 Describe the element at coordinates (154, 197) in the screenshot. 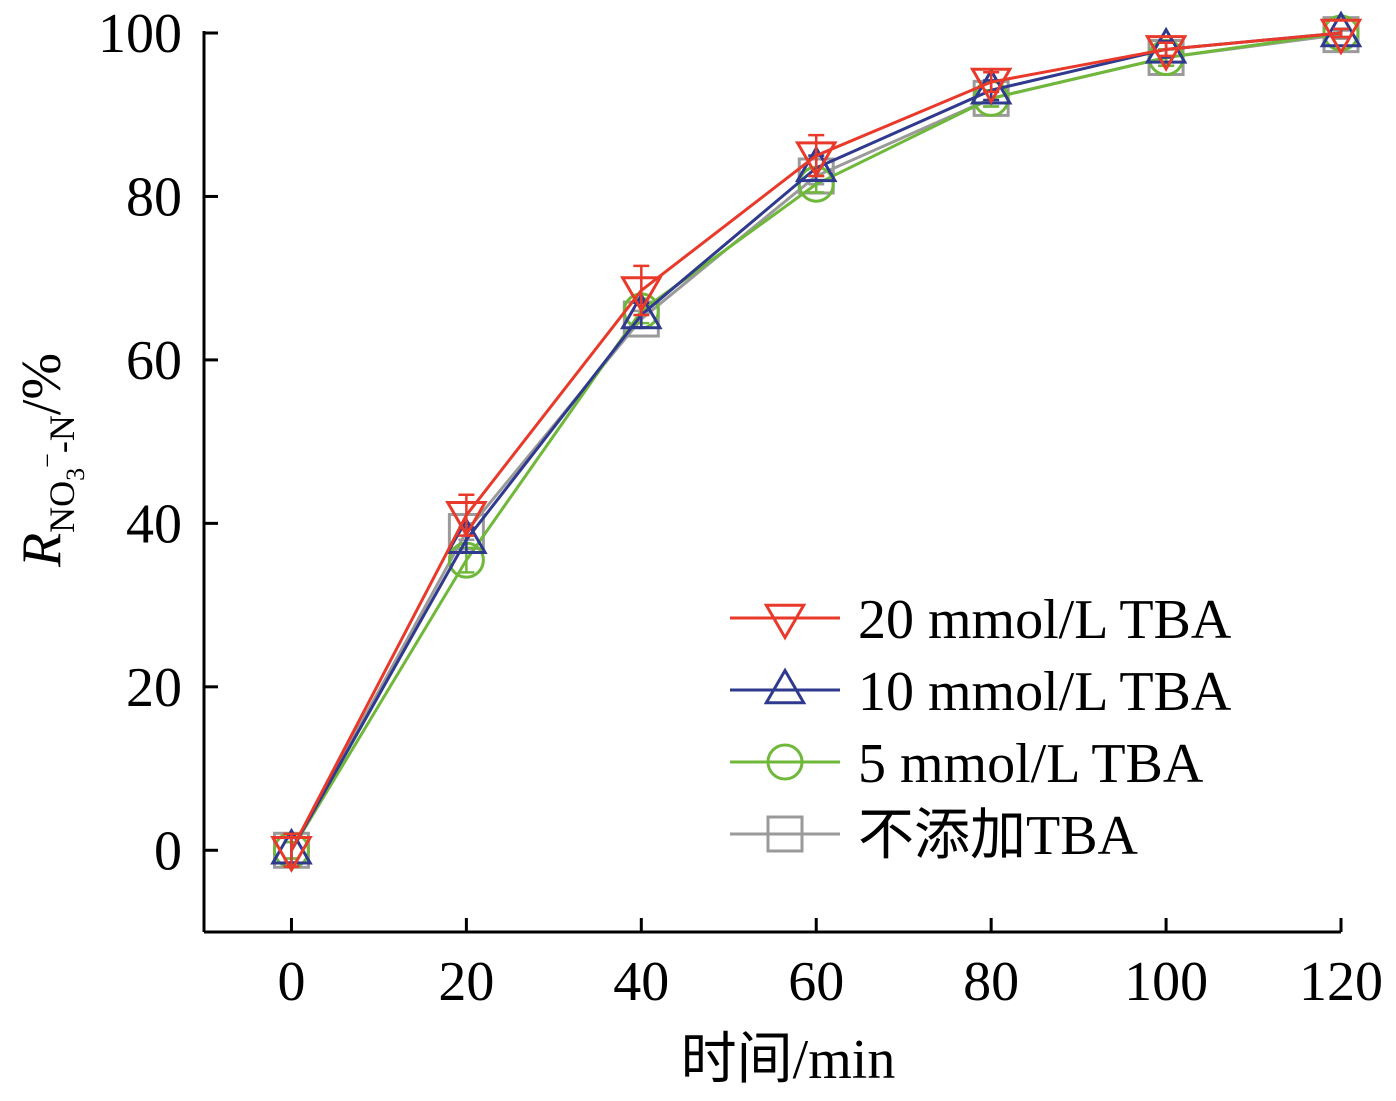

I see `y-tick-label: 80` at that location.